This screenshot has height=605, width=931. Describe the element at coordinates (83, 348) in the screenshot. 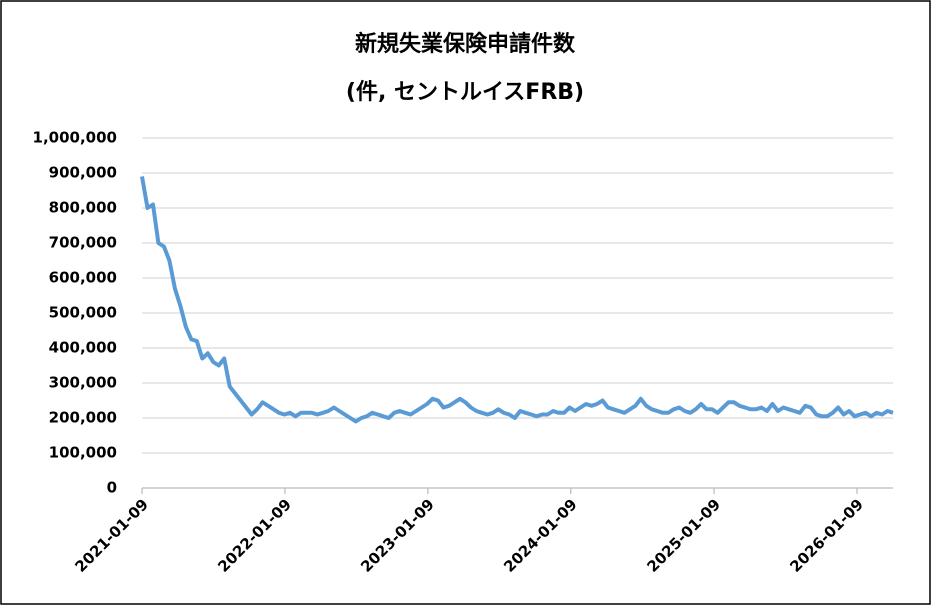

I see `y-tick-label: 400,000` at that location.